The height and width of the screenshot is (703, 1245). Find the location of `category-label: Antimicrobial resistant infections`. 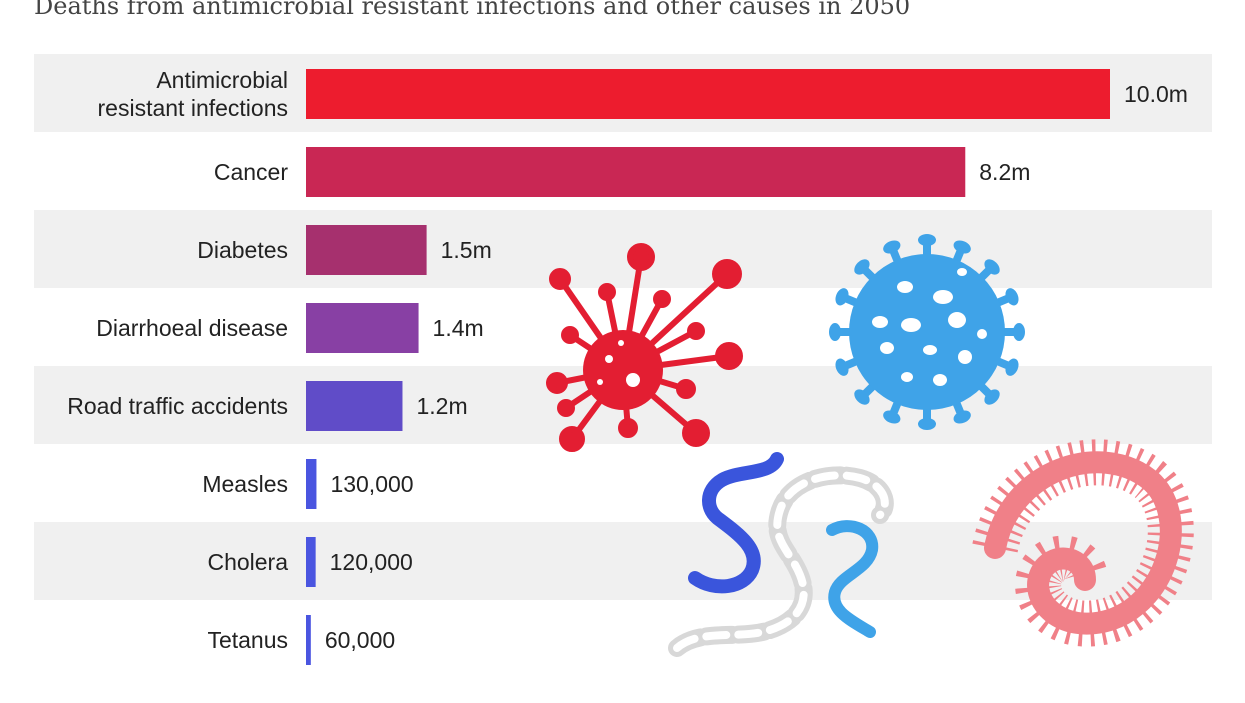

category-label: Antimicrobial resistant infections is located at coordinates (193, 94).